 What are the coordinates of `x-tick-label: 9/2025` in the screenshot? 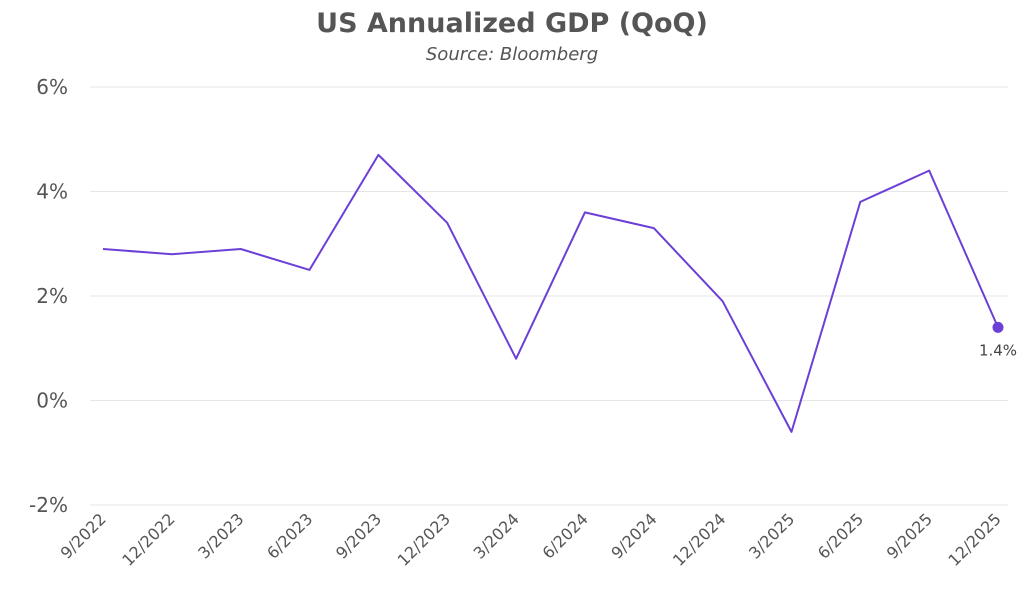 It's located at (909, 535).